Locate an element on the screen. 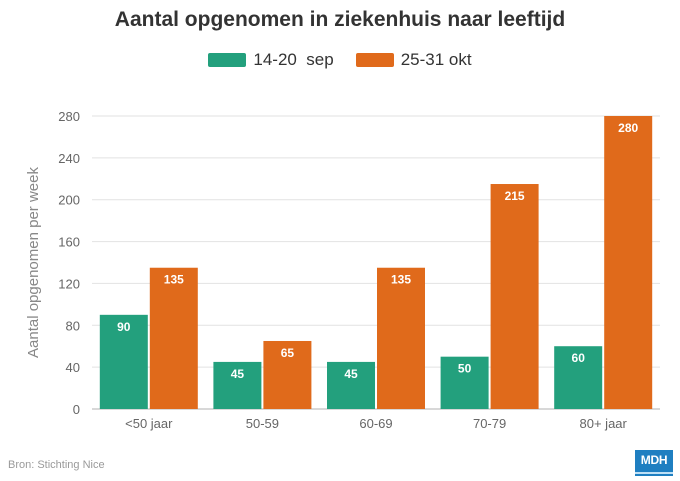  source-note: Bron: Stichting Nice is located at coordinates (56, 465).